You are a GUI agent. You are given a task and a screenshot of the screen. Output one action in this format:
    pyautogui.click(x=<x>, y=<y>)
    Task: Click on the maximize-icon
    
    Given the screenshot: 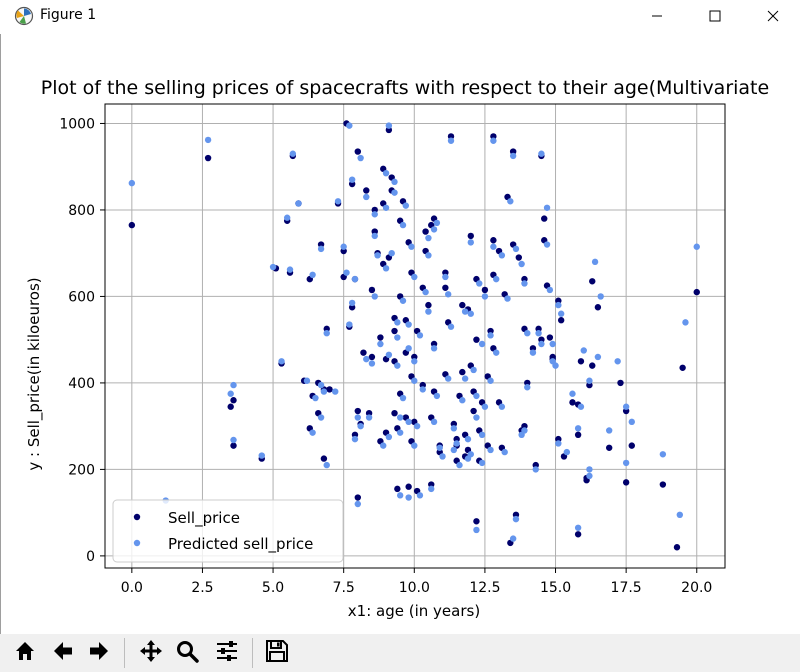 What is the action you would take?
    pyautogui.click(x=715, y=16)
    